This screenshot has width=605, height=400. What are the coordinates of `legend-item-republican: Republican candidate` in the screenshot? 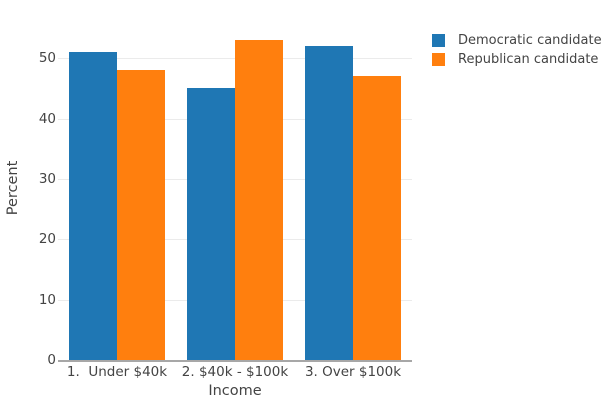 It's located at (517, 59).